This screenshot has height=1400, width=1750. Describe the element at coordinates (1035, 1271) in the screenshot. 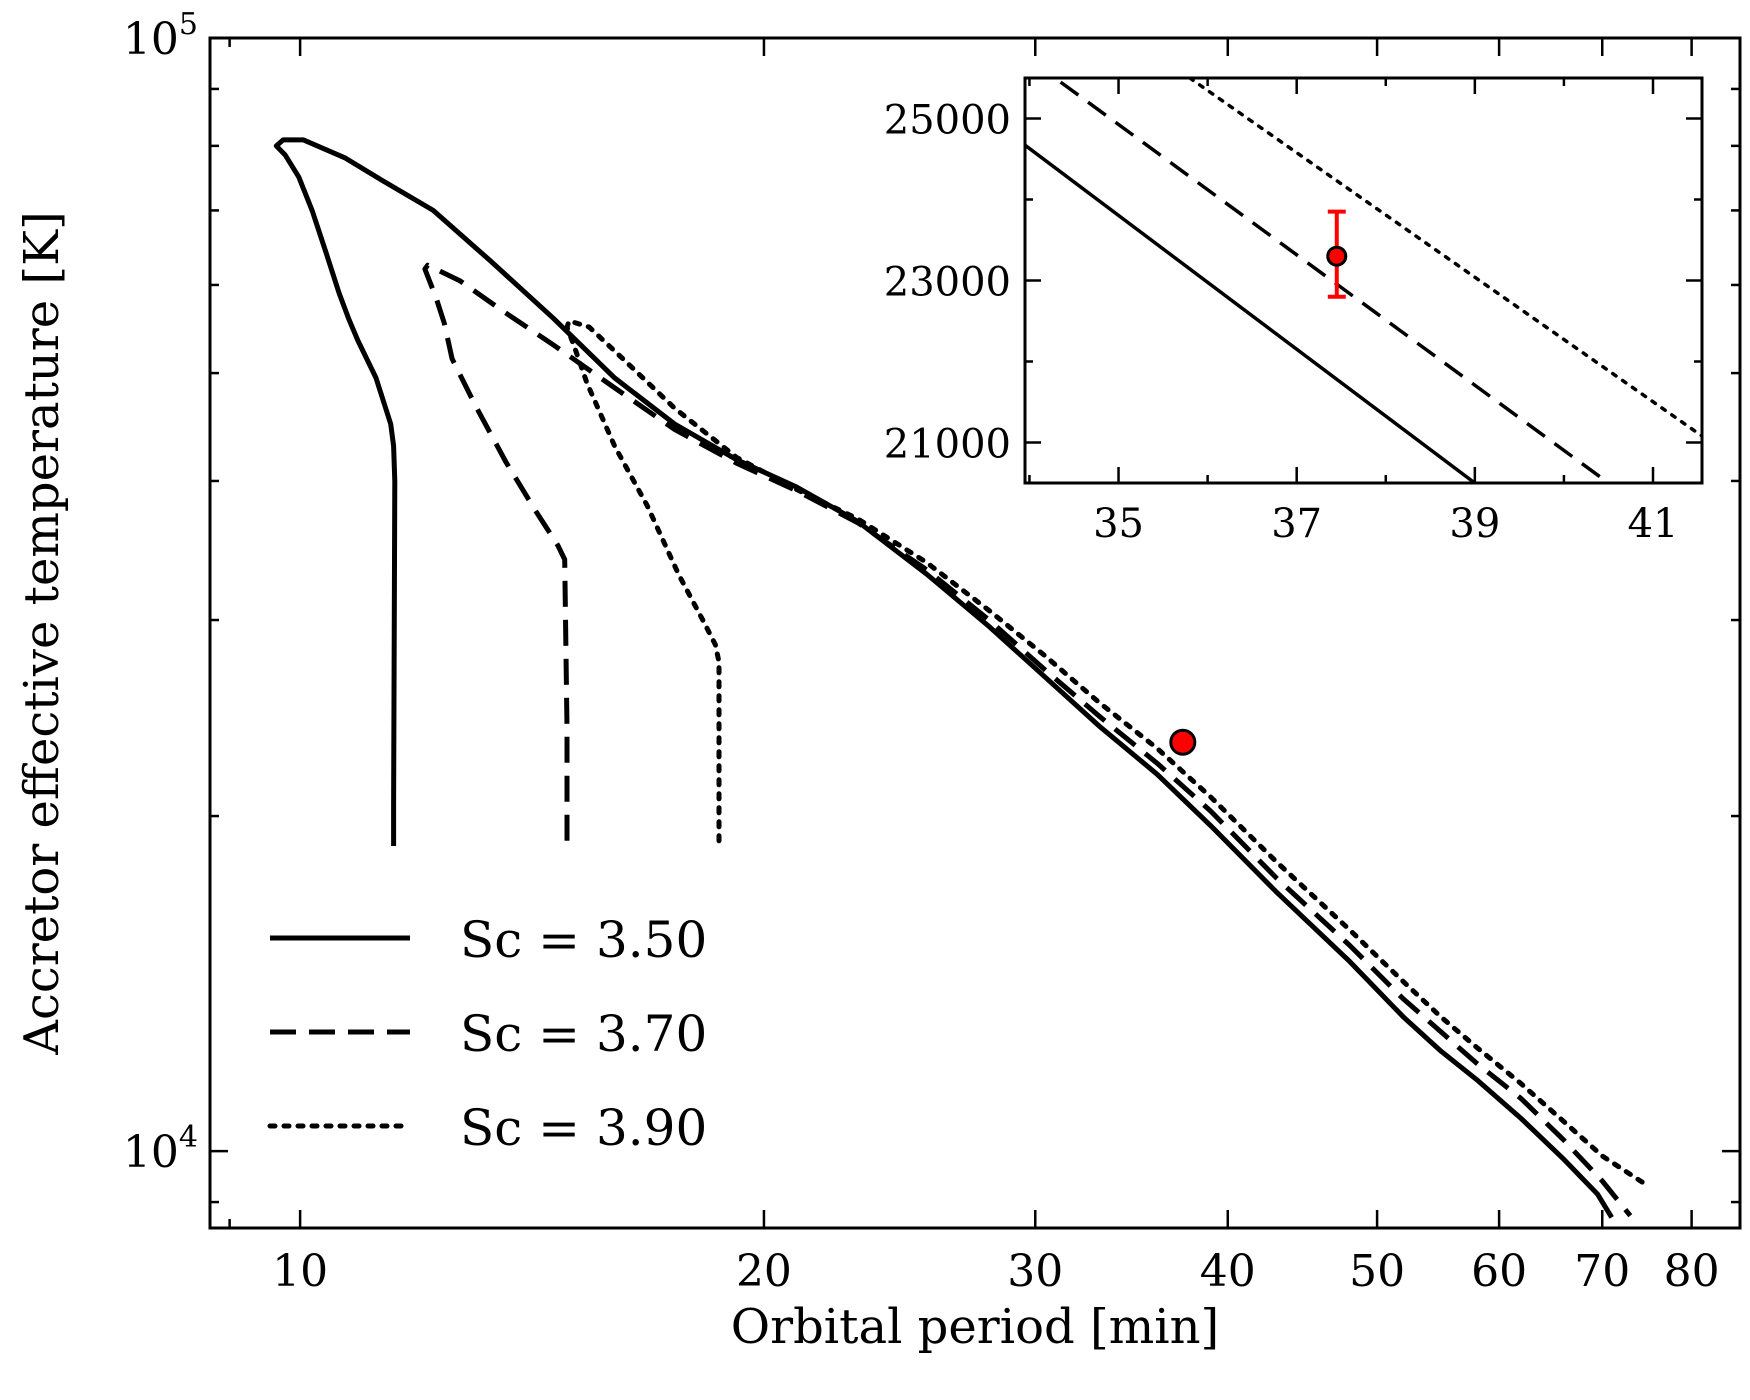

I see `x-tick-label: 30` at that location.